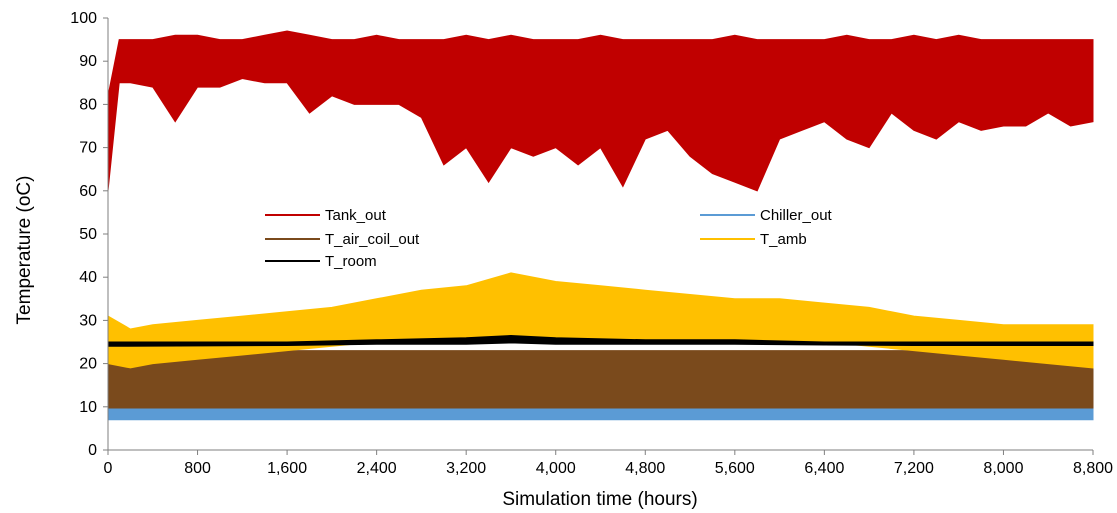 The image size is (1117, 513). Describe the element at coordinates (735, 468) in the screenshot. I see `x-tick-label: 5,600` at that location.